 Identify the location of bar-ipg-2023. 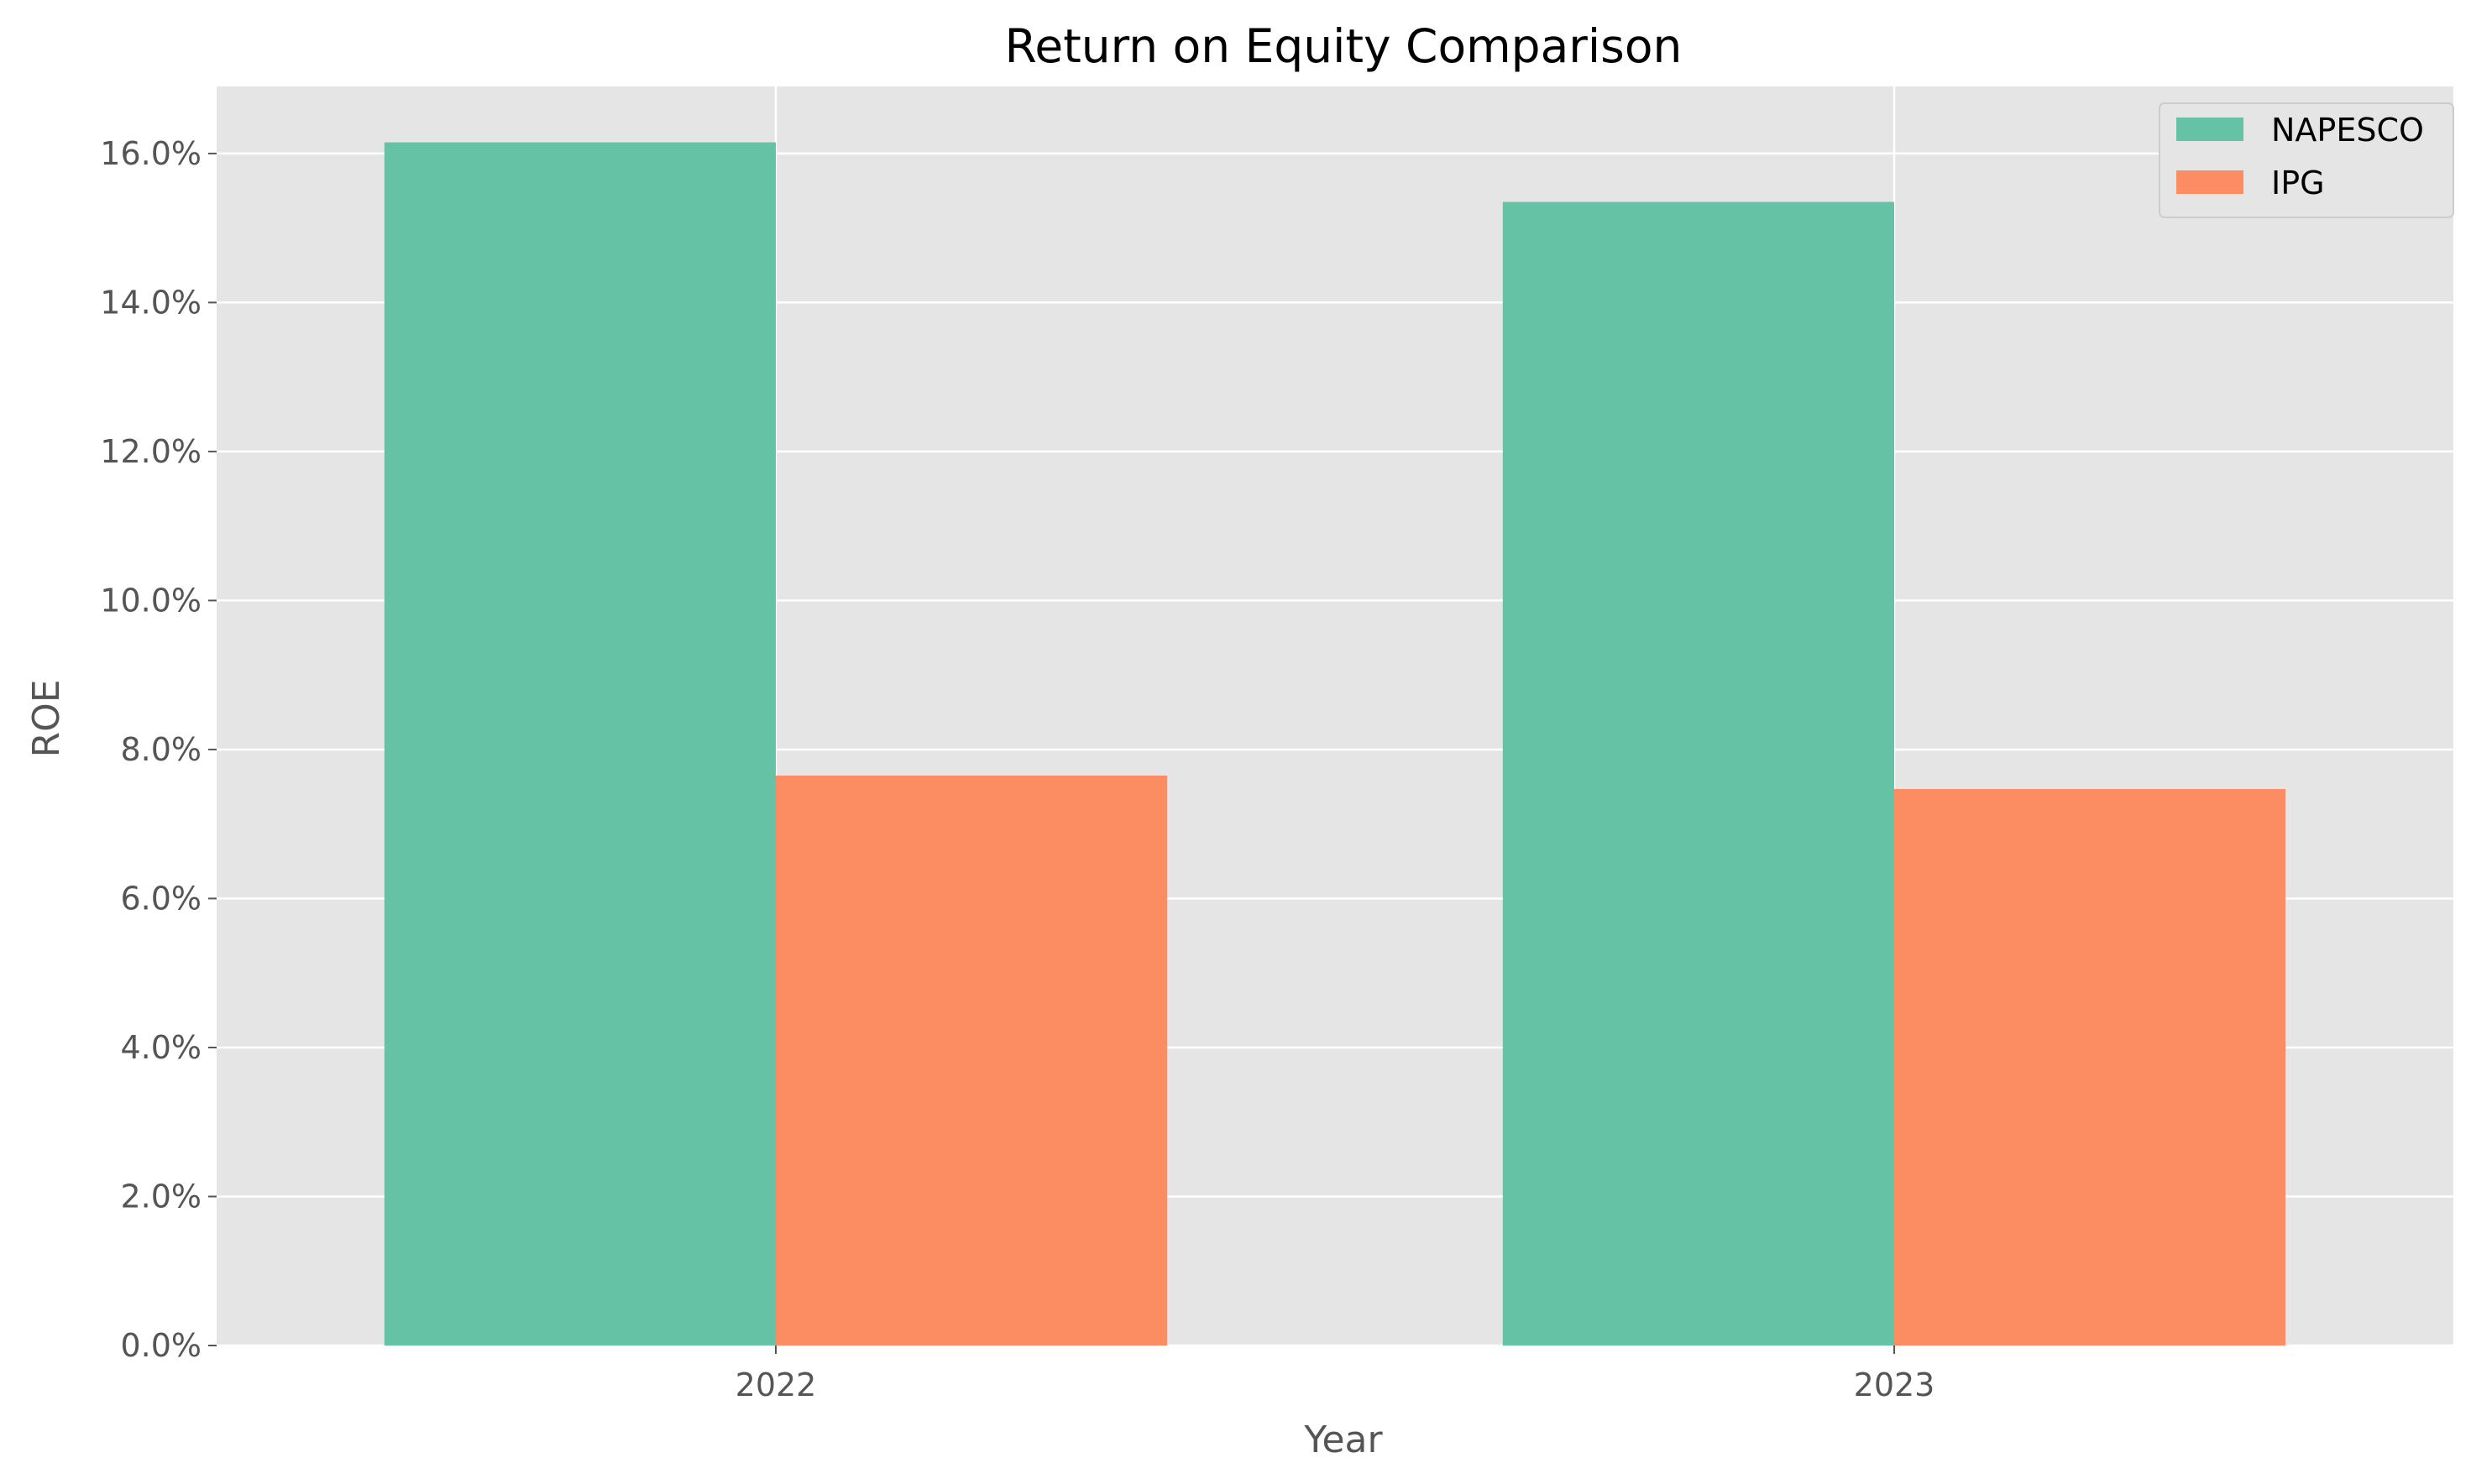
(2090, 1067).